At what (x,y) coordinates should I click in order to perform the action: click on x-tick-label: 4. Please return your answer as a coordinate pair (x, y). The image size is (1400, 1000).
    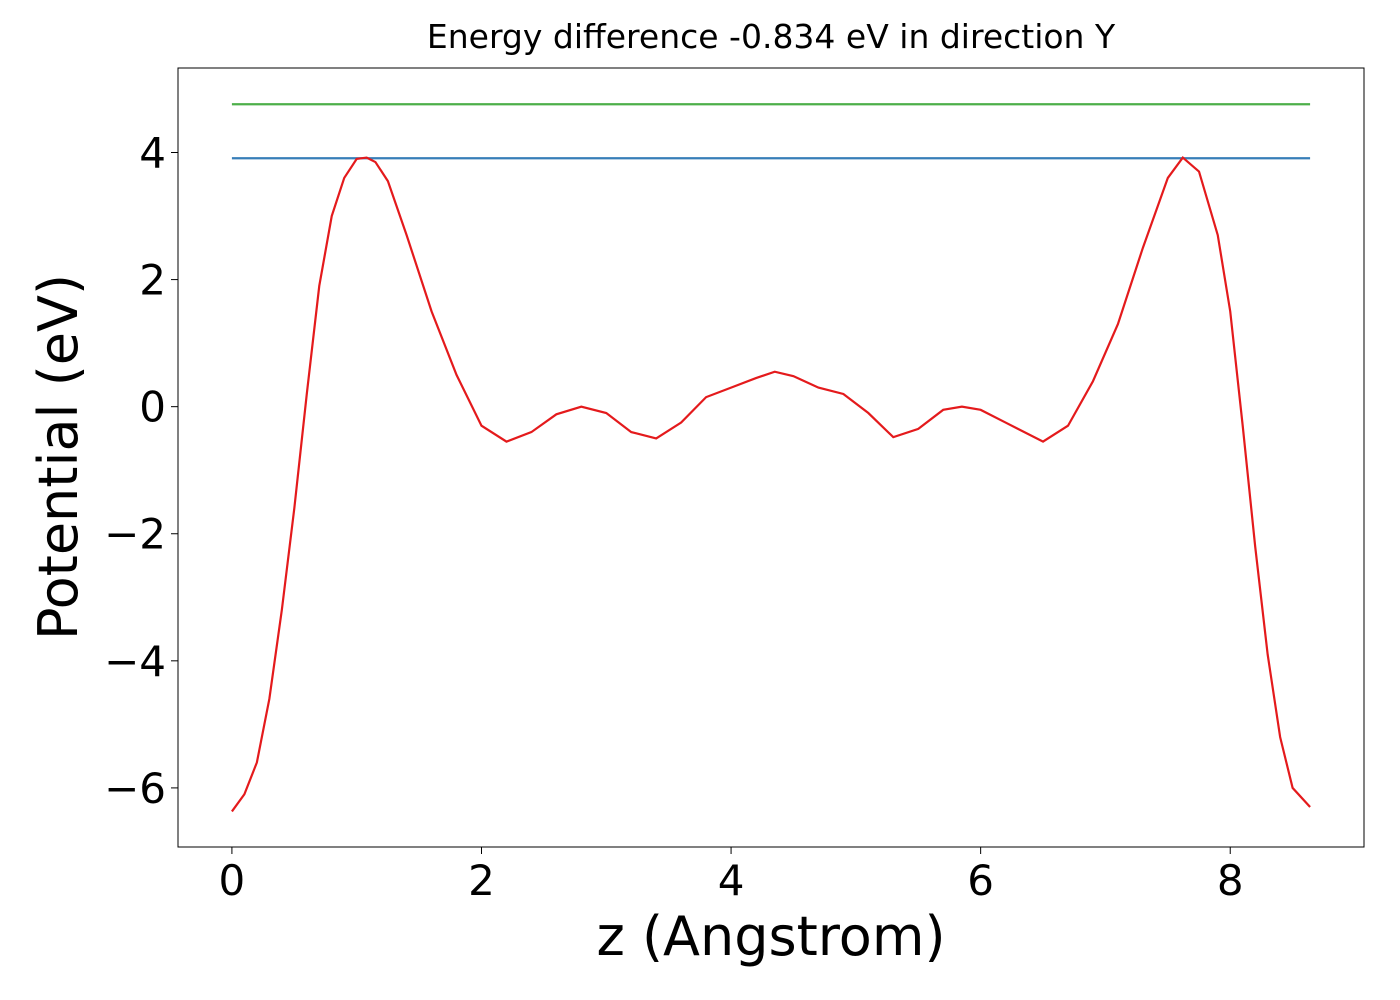
    Looking at the image, I should click on (731, 880).